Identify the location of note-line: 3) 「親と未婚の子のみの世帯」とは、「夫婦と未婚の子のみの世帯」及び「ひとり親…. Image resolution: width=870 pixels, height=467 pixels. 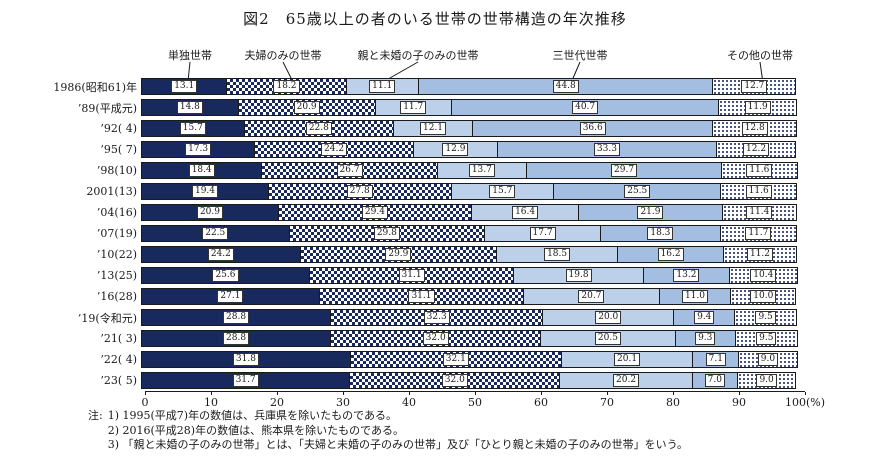
(398, 444).